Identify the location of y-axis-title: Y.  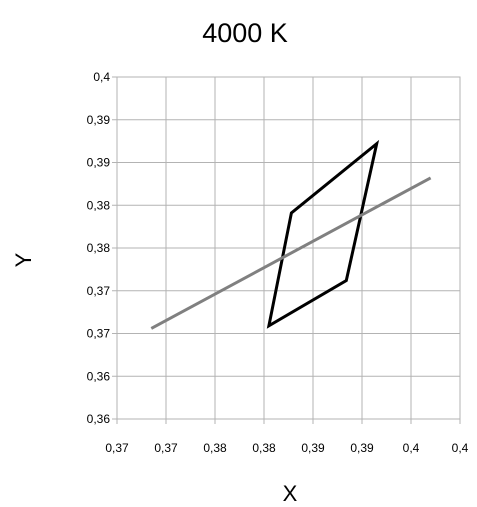
(23, 259).